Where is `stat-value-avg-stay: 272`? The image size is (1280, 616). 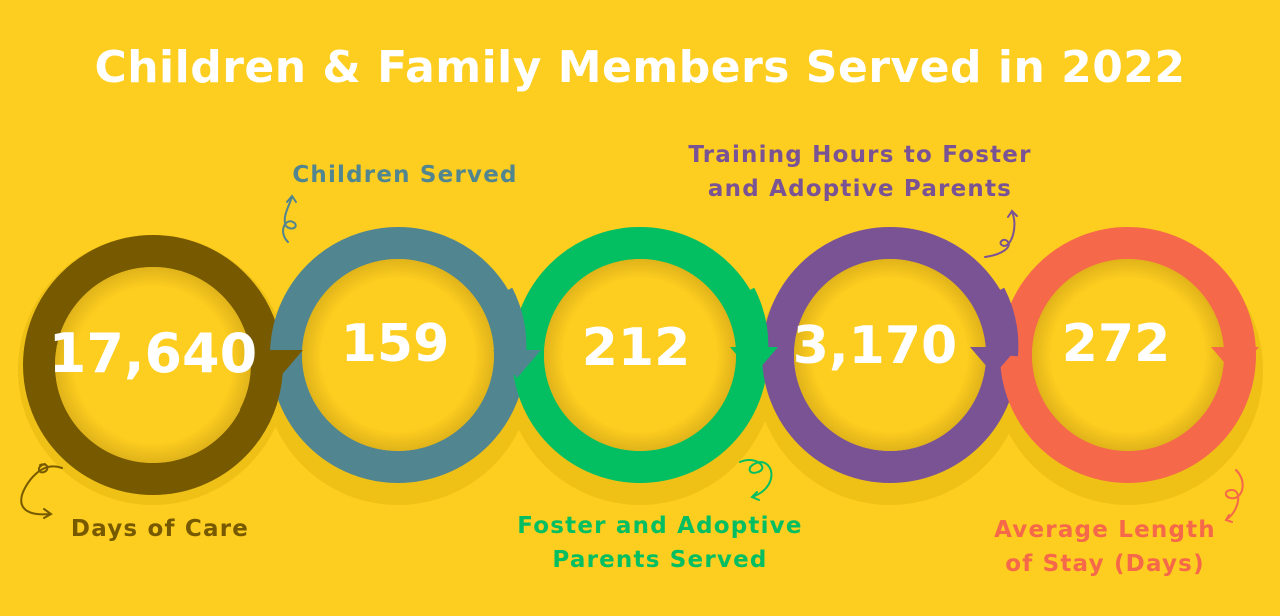 stat-value-avg-stay: 272 is located at coordinates (1116, 344).